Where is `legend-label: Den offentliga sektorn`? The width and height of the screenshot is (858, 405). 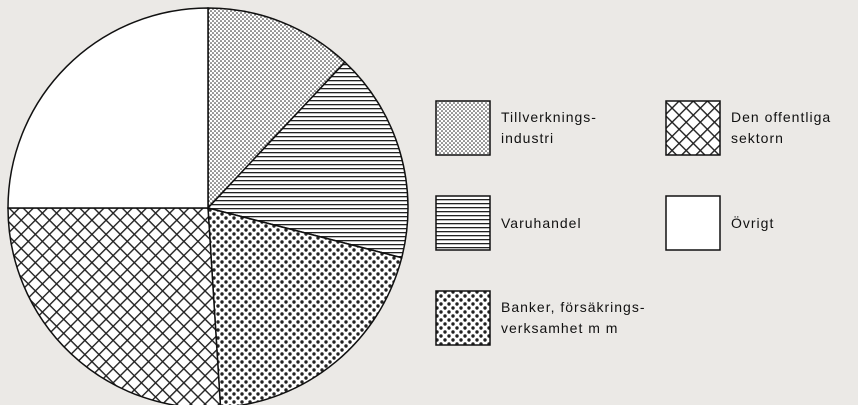
legend-label: Den offentliga sektorn is located at coordinates (781, 127).